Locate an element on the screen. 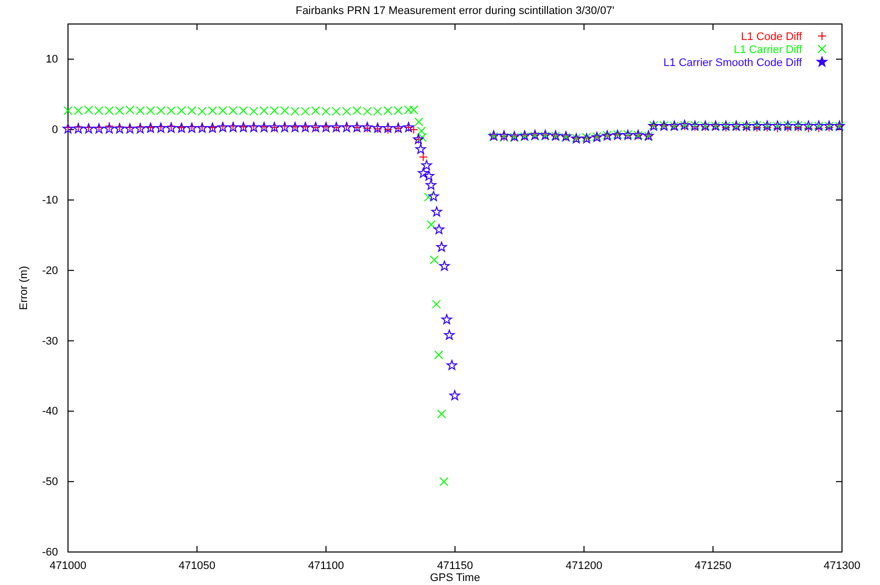 The width and height of the screenshot is (880, 585). x-axis-title: GPS Time is located at coordinates (455, 578).